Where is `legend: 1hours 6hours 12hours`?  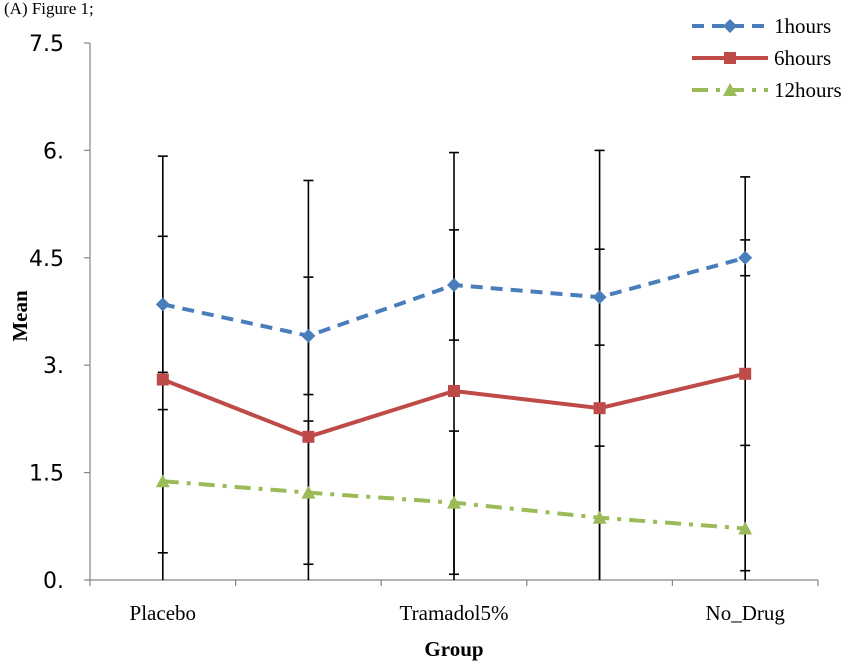 legend: 1hours 6hours 12hours is located at coordinates (767, 58).